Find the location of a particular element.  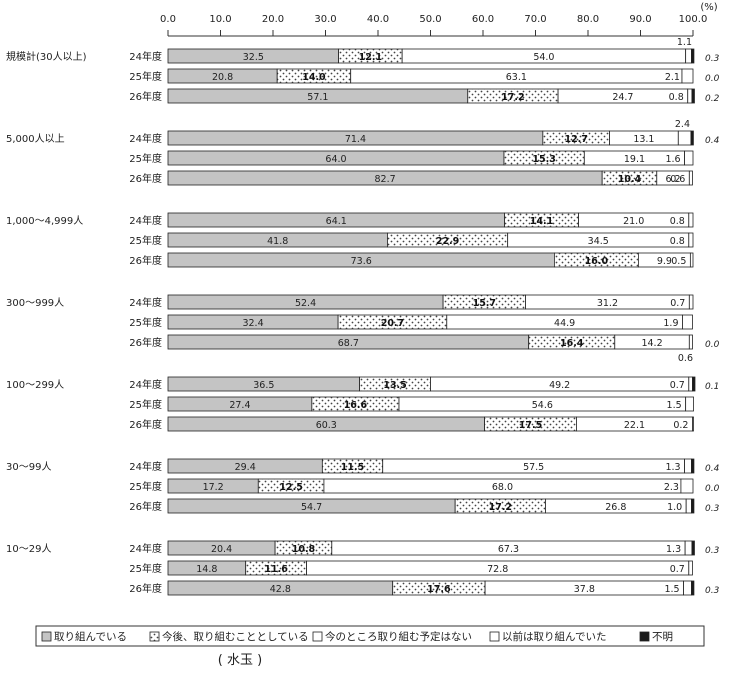

group-label: 100～299人 is located at coordinates (35, 385).